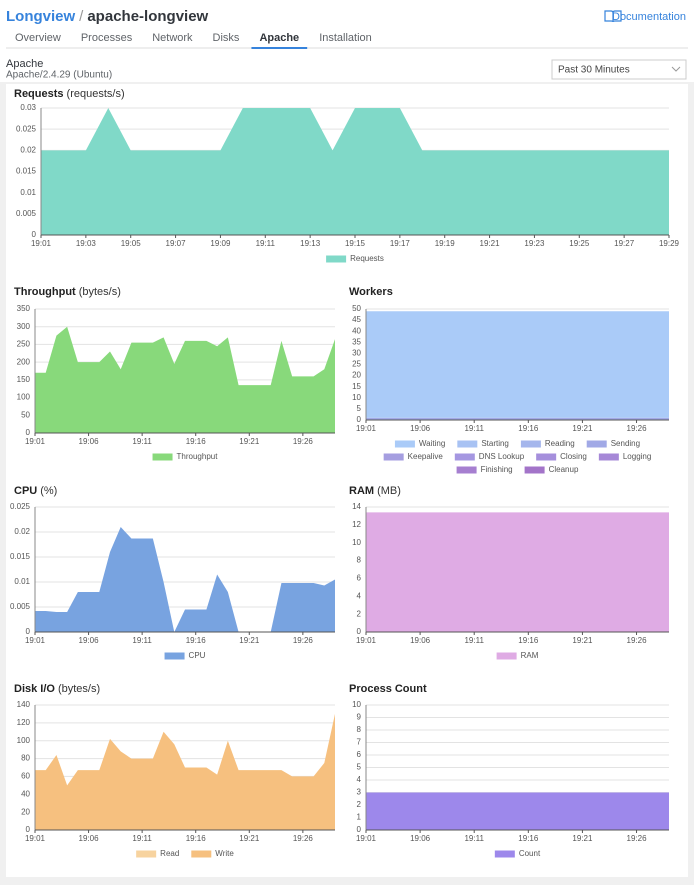 The height and width of the screenshot is (885, 694). I want to click on tab: Disks, so click(226, 38).